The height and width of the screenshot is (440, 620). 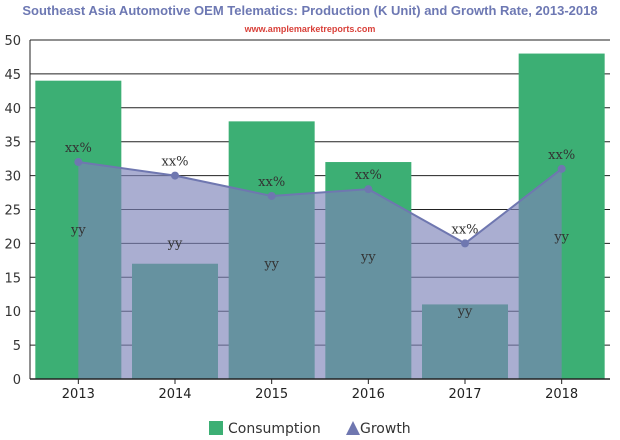 What do you see at coordinates (12, 211) in the screenshot?
I see `y-tick-label: 25` at bounding box center [12, 211].